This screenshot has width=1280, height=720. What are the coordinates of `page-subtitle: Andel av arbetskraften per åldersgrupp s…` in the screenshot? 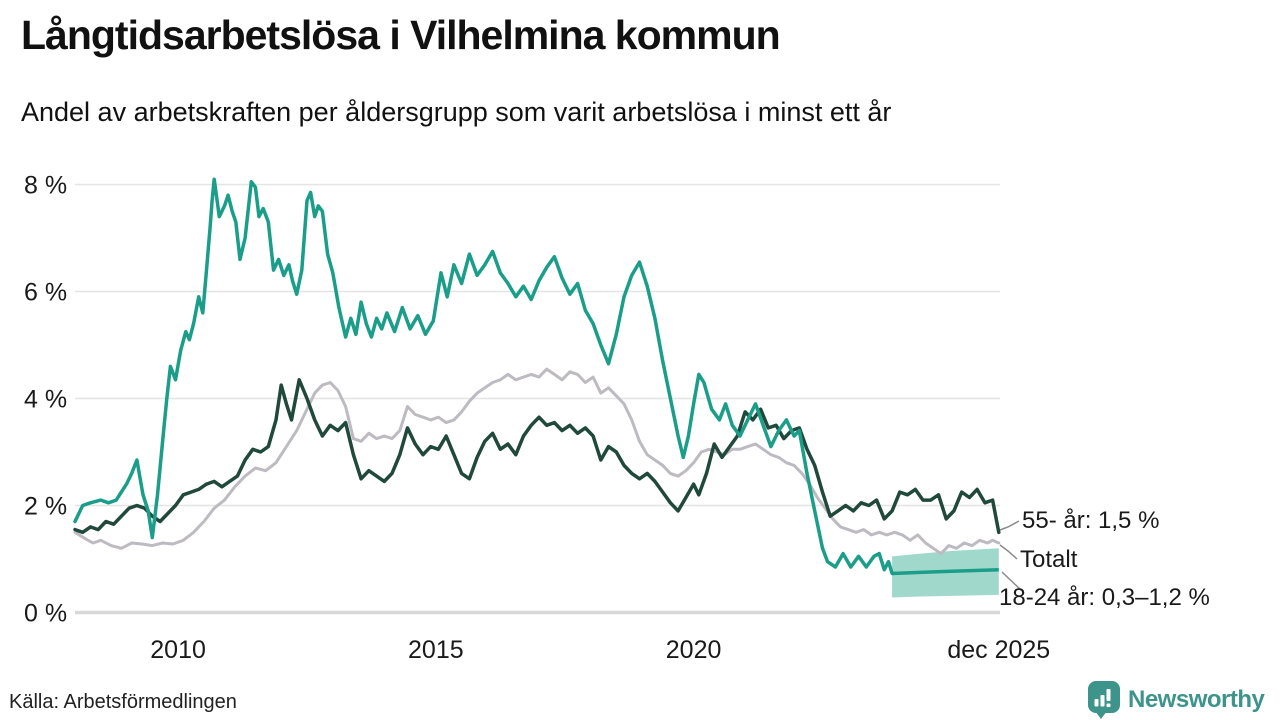 It's located at (456, 112).